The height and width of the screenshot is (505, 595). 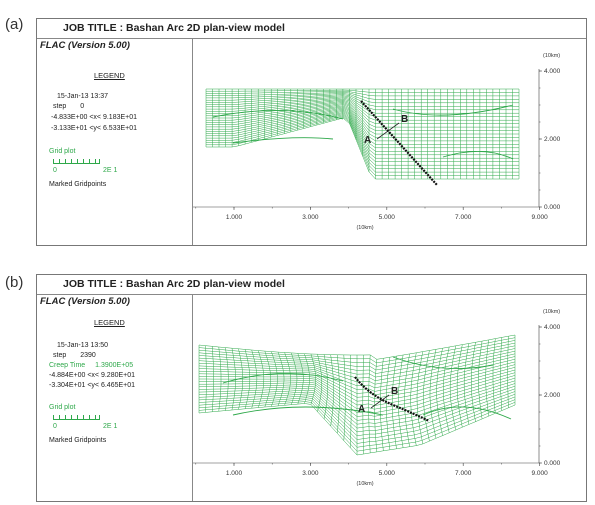 What do you see at coordinates (539, 473) in the screenshot?
I see `panel-b-x-tick-label: 9.000` at bounding box center [539, 473].